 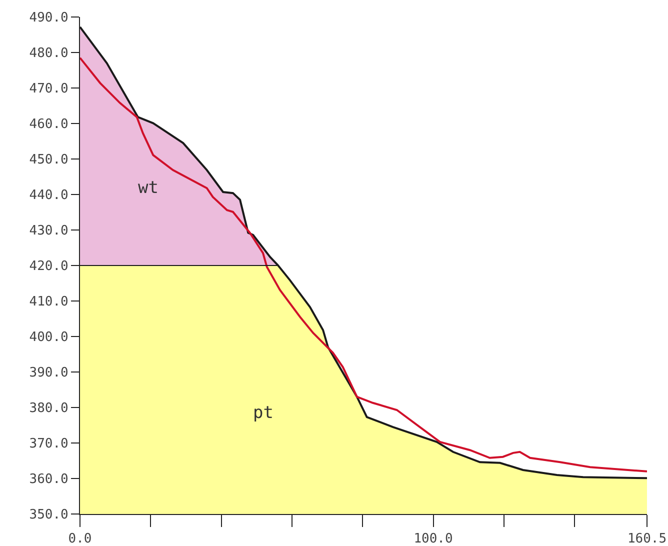 I want to click on y-tick-label: 440.0, so click(x=48, y=196).